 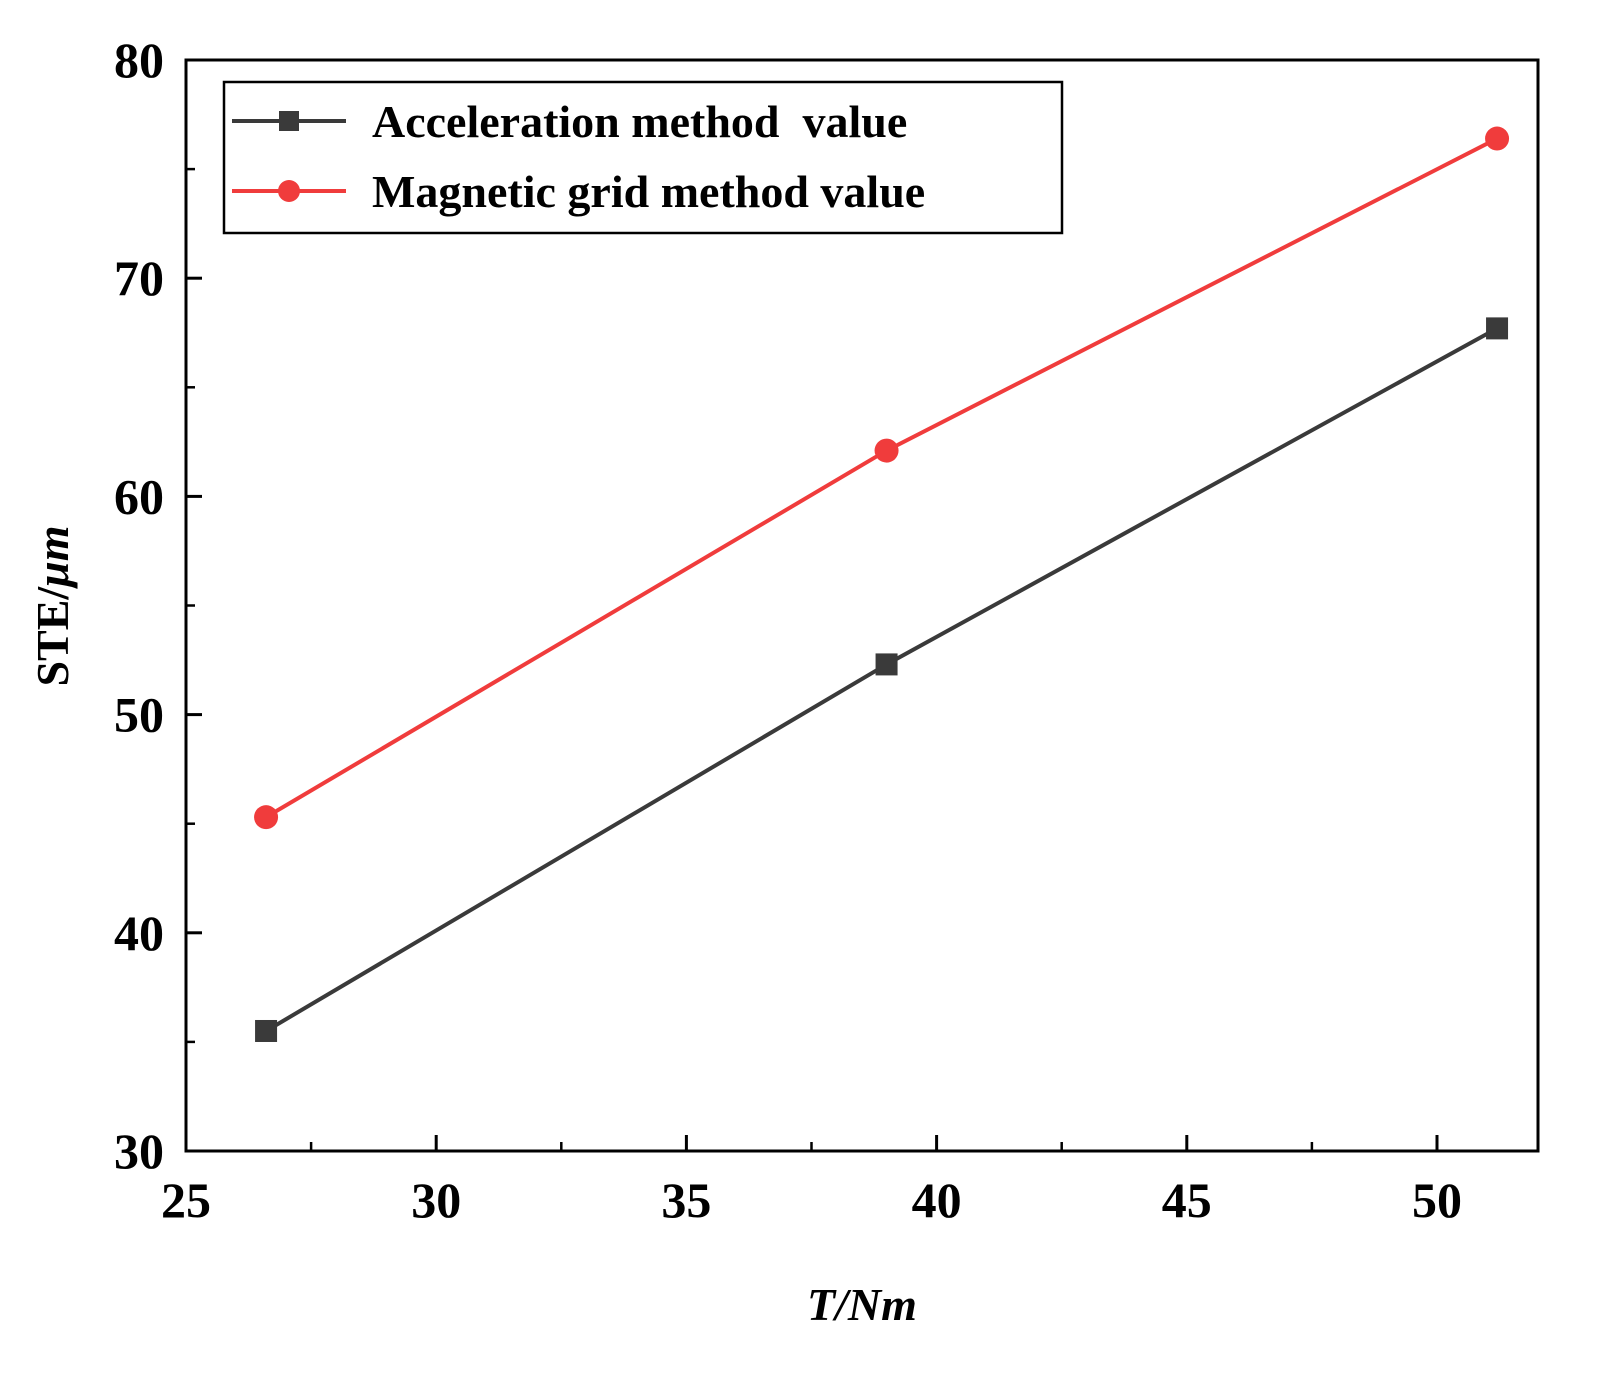 I want to click on legend-label-magnetic: Magnetic grid method value, so click(x=648, y=191).